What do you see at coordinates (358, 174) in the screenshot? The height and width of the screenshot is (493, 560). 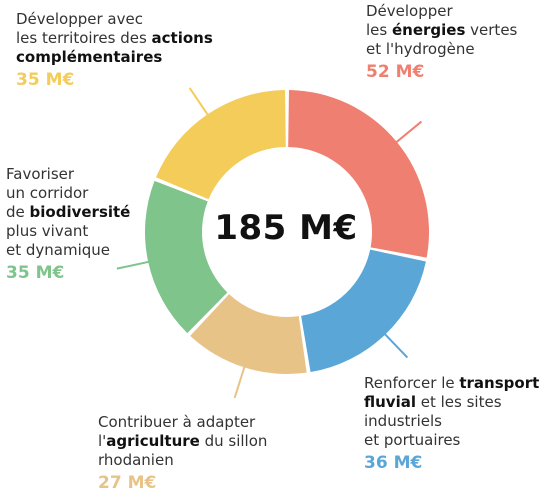 I see `donut-segment-energies-vertes` at bounding box center [358, 174].